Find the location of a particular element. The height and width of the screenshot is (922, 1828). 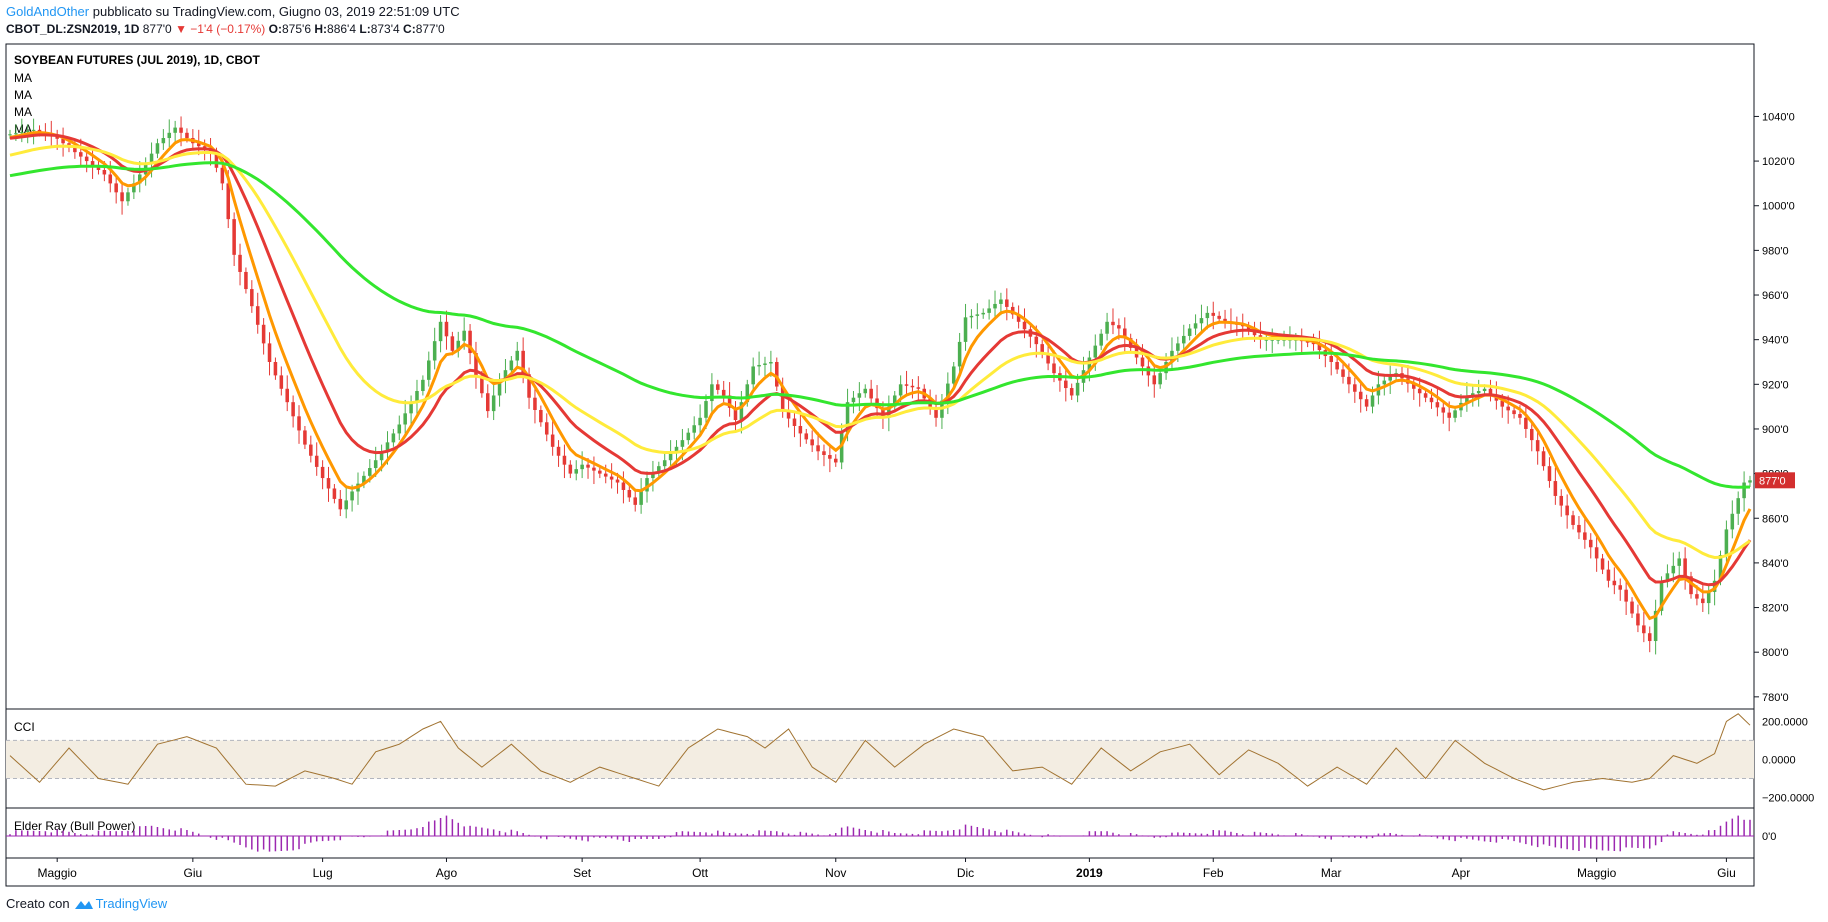

legend-ma-1: MA is located at coordinates (23, 78).